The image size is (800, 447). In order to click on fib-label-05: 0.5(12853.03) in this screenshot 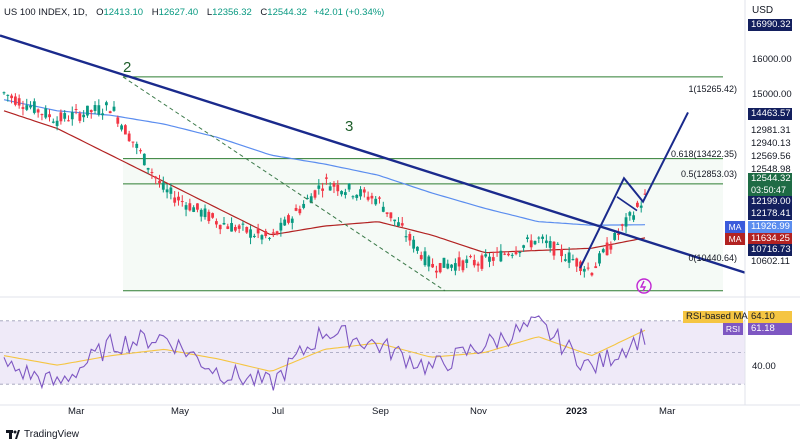, I will do `click(709, 174)`.